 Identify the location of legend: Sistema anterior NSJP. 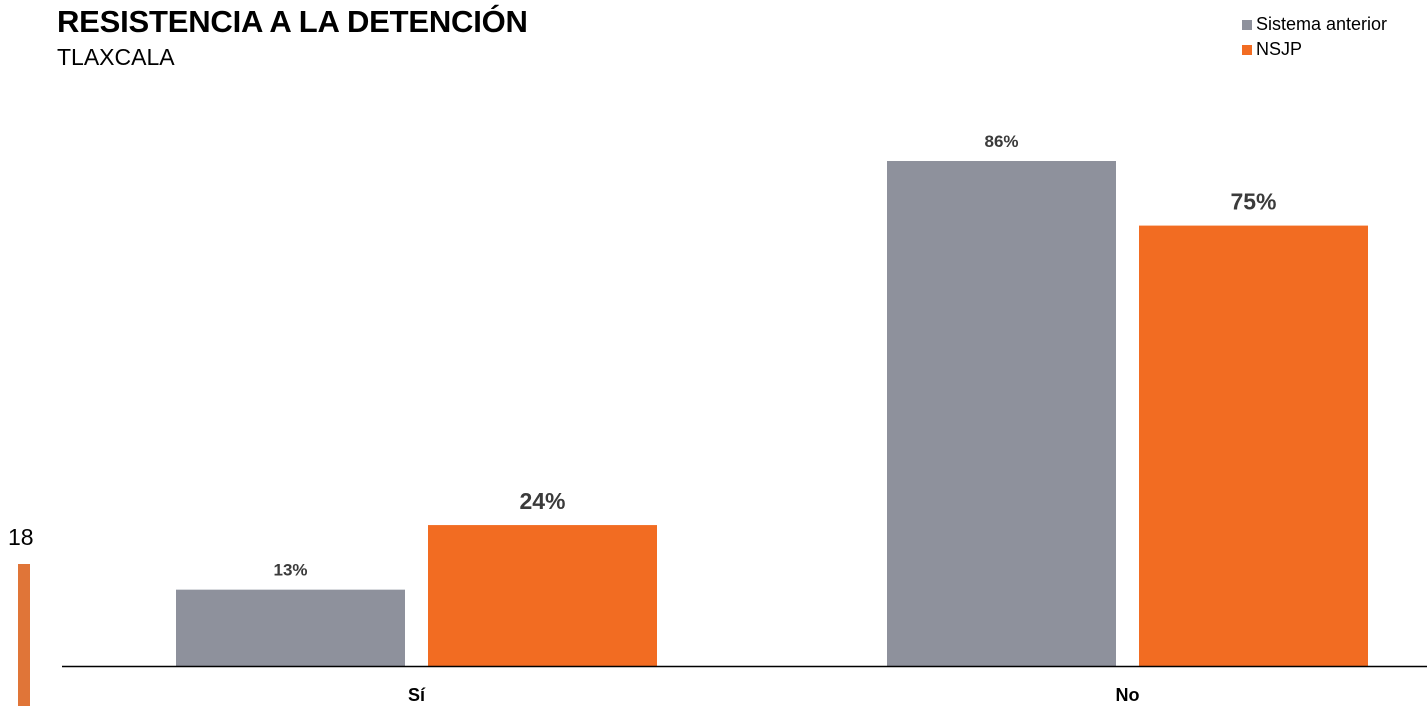
(1314, 37).